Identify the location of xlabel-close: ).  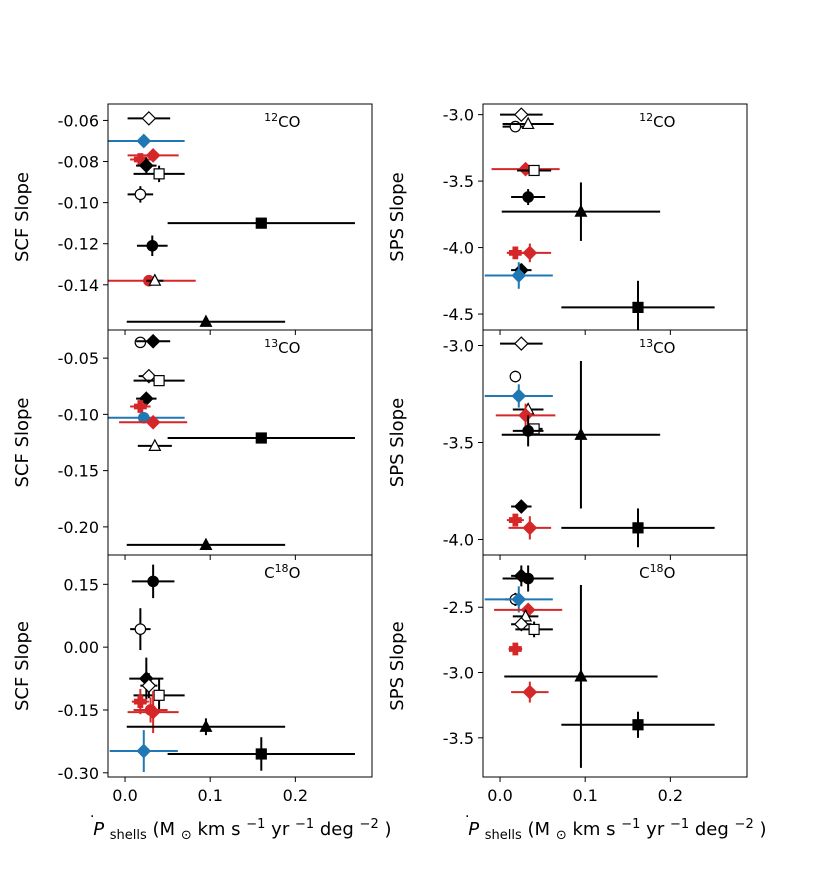
(762, 829).